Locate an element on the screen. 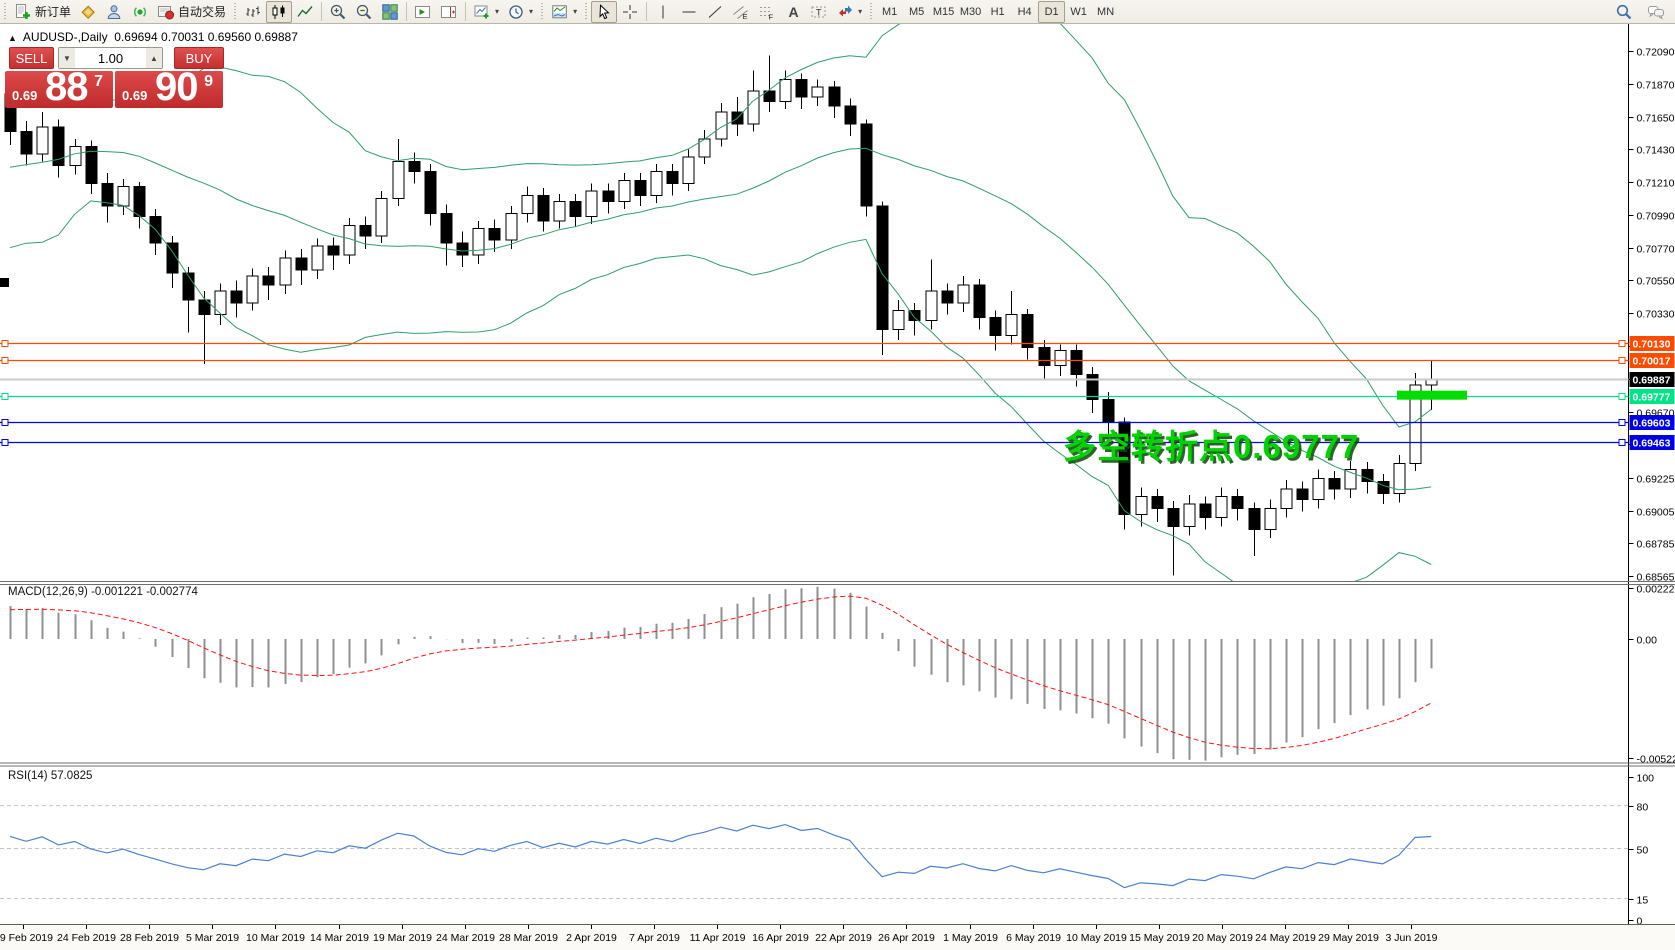  new-order-button: 新订单 is located at coordinates (42, 12).